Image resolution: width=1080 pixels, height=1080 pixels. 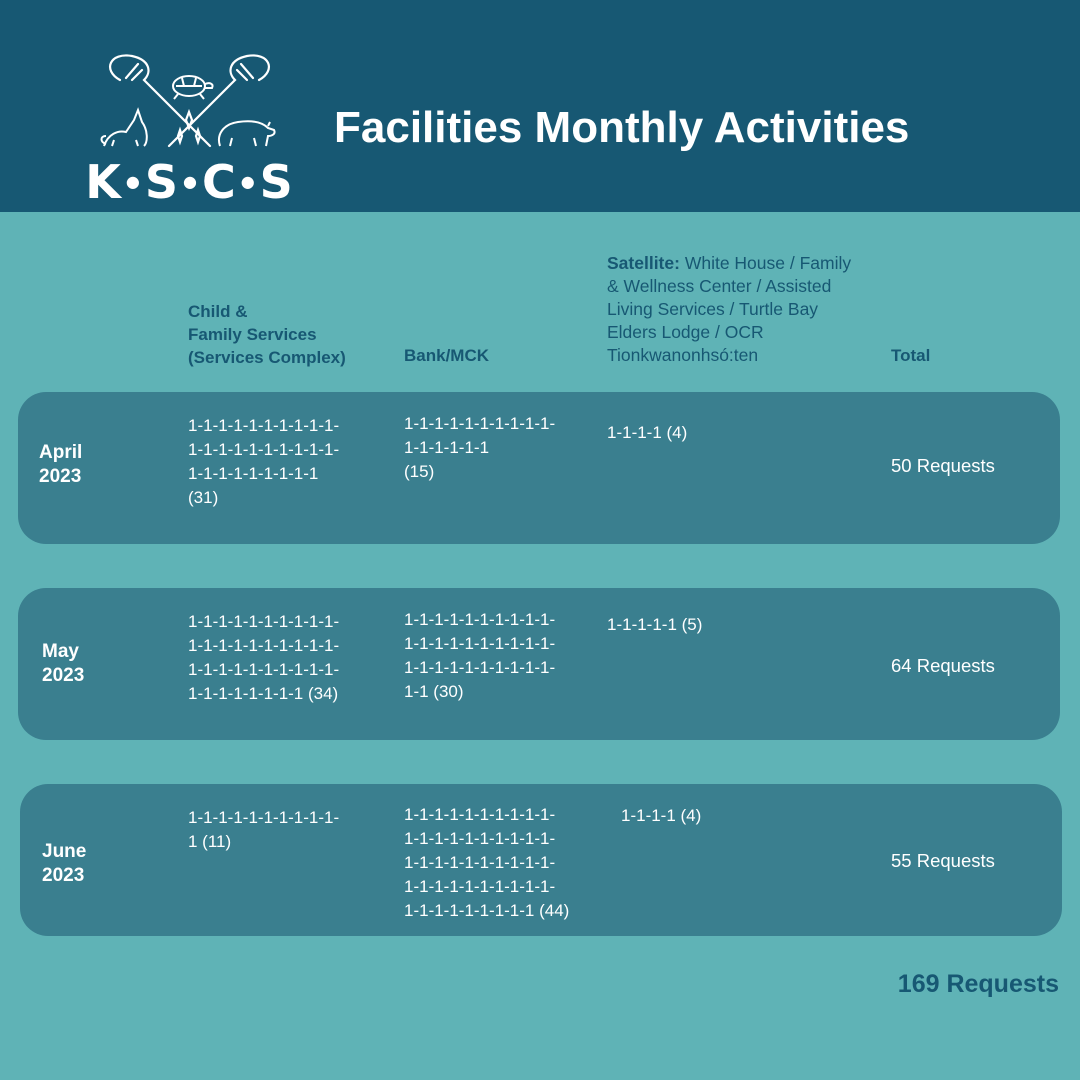 I want to click on bank-cell: 1-1-1-1-1-1-1-1-1-1- 1-1-1-1-1-1 (15), so click(x=480, y=447).